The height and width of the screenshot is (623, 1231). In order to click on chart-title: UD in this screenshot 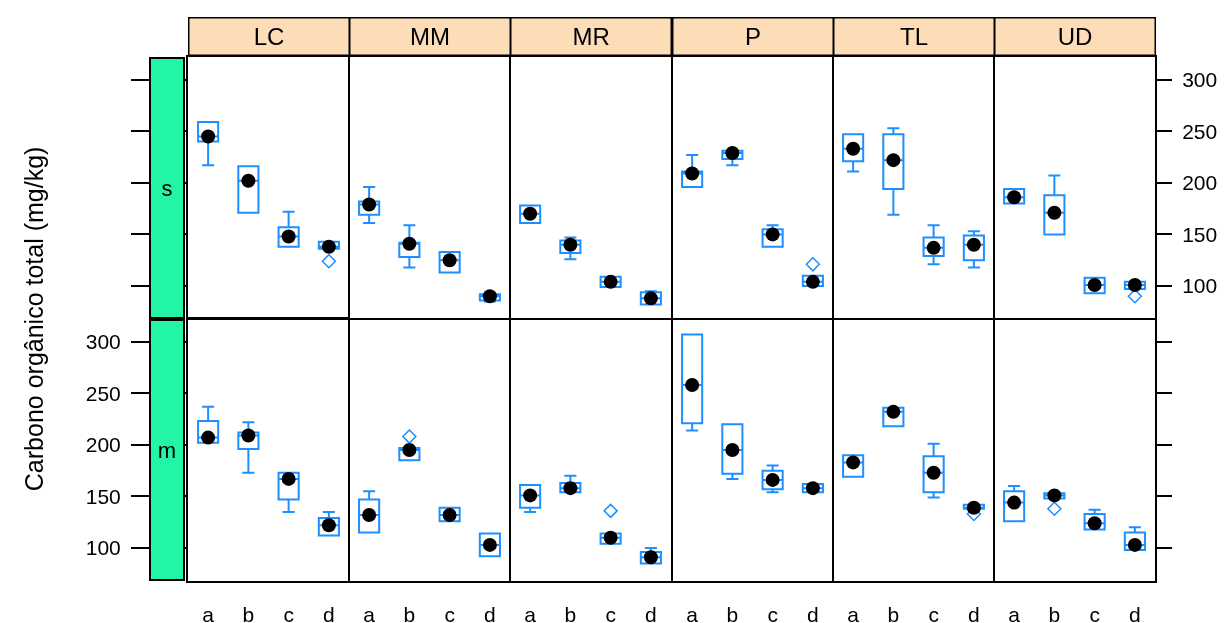, I will do `click(1075, 36)`.